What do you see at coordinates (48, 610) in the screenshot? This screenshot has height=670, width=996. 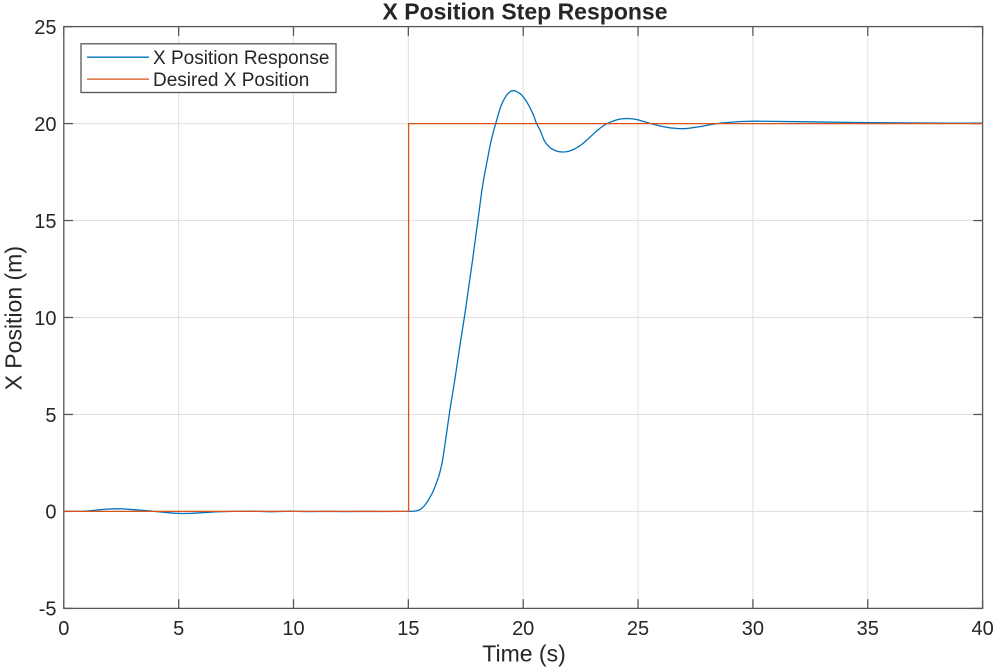 I see `svg-text: -5` at bounding box center [48, 610].